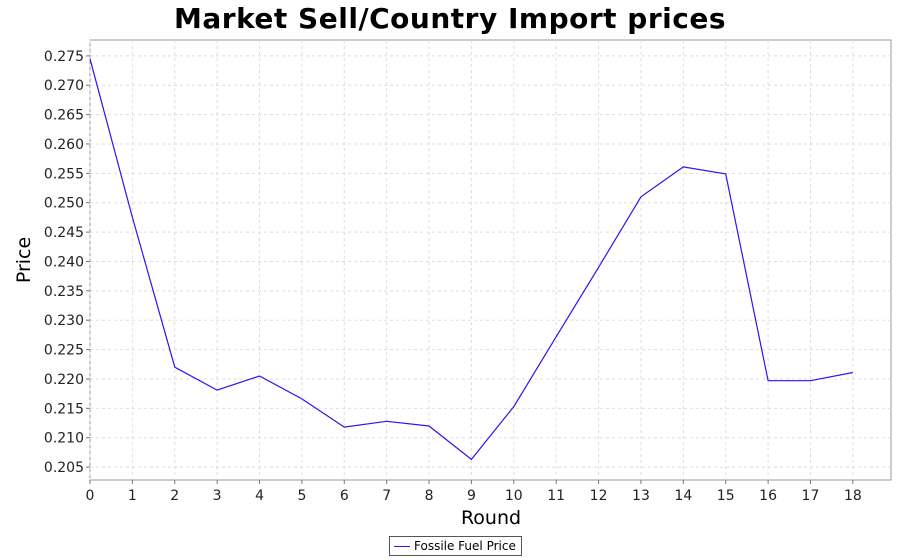 The height and width of the screenshot is (560, 900). I want to click on x-axis: 0 1 2 3 4 5 6 7 8 9 10 11 12 13 14 15 16 17 18, so click(474, 492).